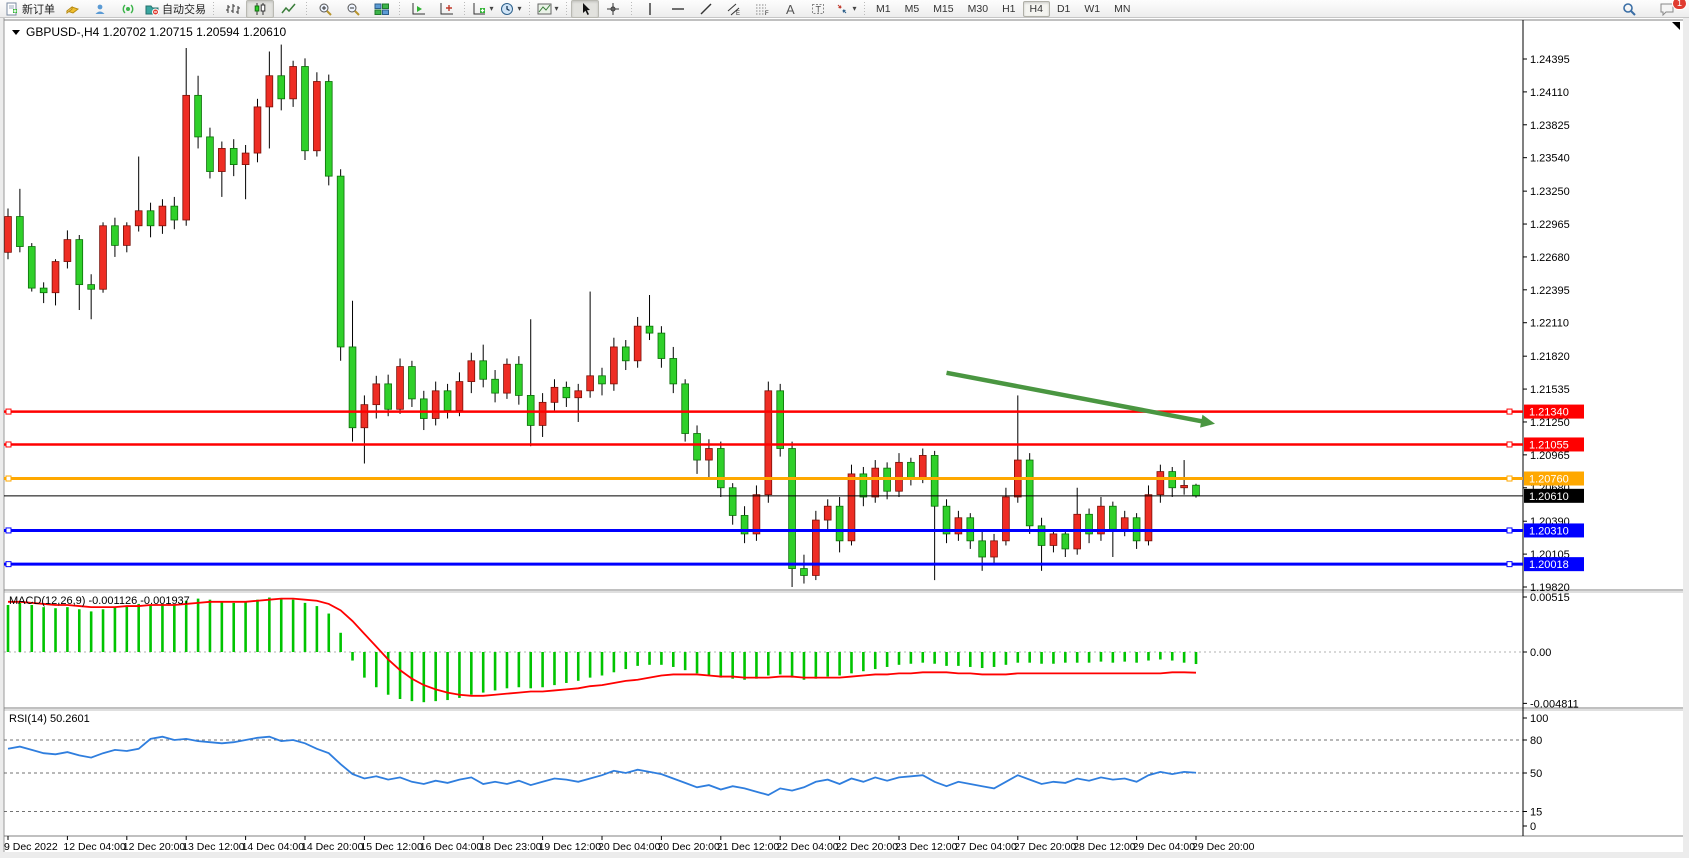  What do you see at coordinates (232, 9) in the screenshot?
I see `bar-chart-button` at bounding box center [232, 9].